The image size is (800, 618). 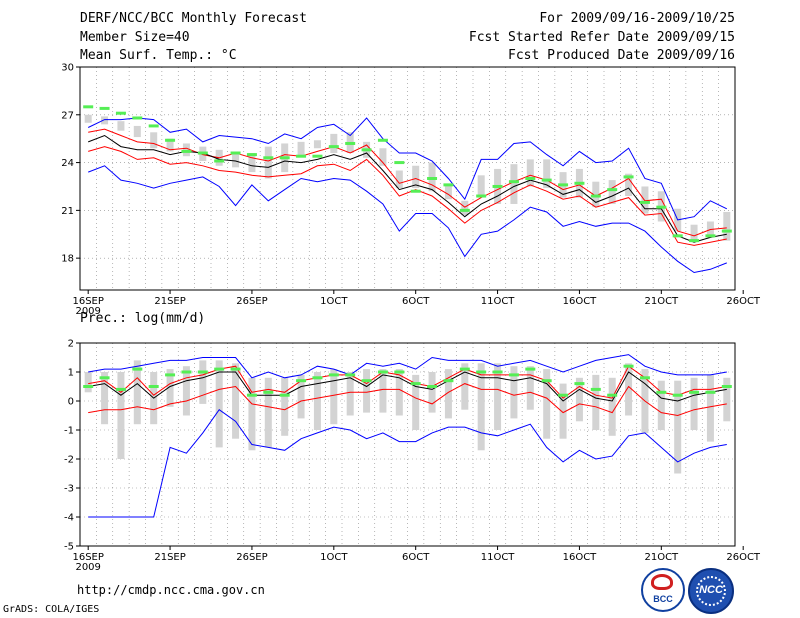 What do you see at coordinates (601, 37) in the screenshot?
I see `forecast-started-date: Fcst Started Refer Date 2009/09/15` at bounding box center [601, 37].